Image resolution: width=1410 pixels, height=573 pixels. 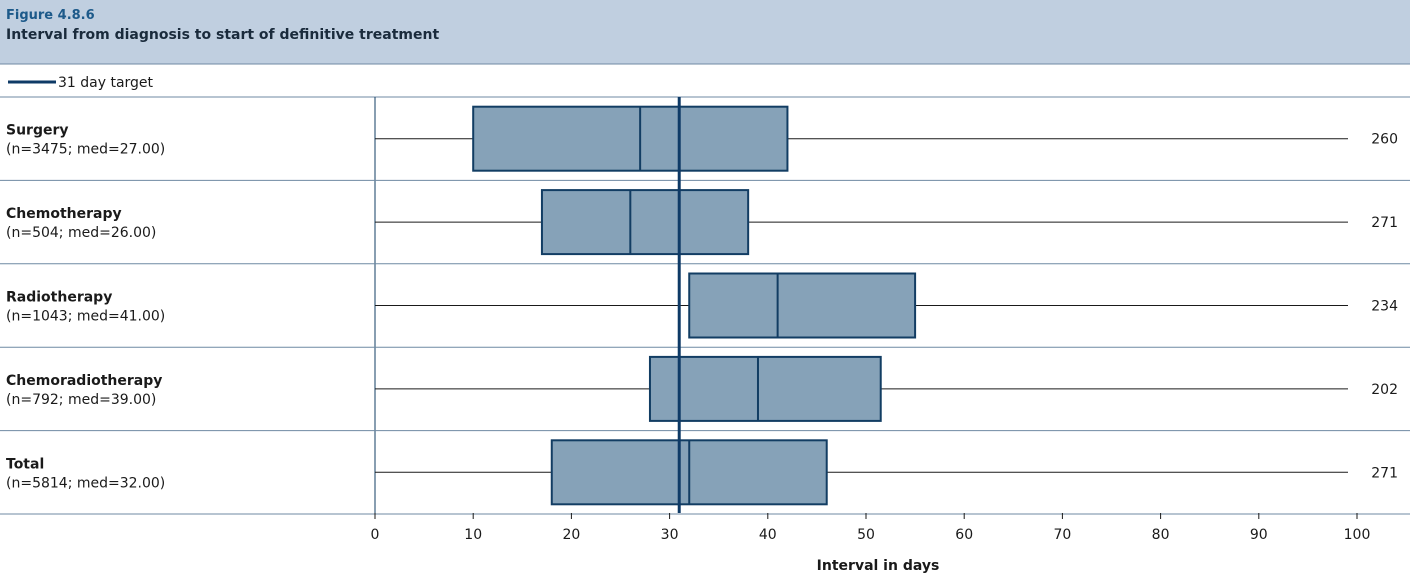 What do you see at coordinates (670, 535) in the screenshot?
I see `x-tick-label: 30` at bounding box center [670, 535].